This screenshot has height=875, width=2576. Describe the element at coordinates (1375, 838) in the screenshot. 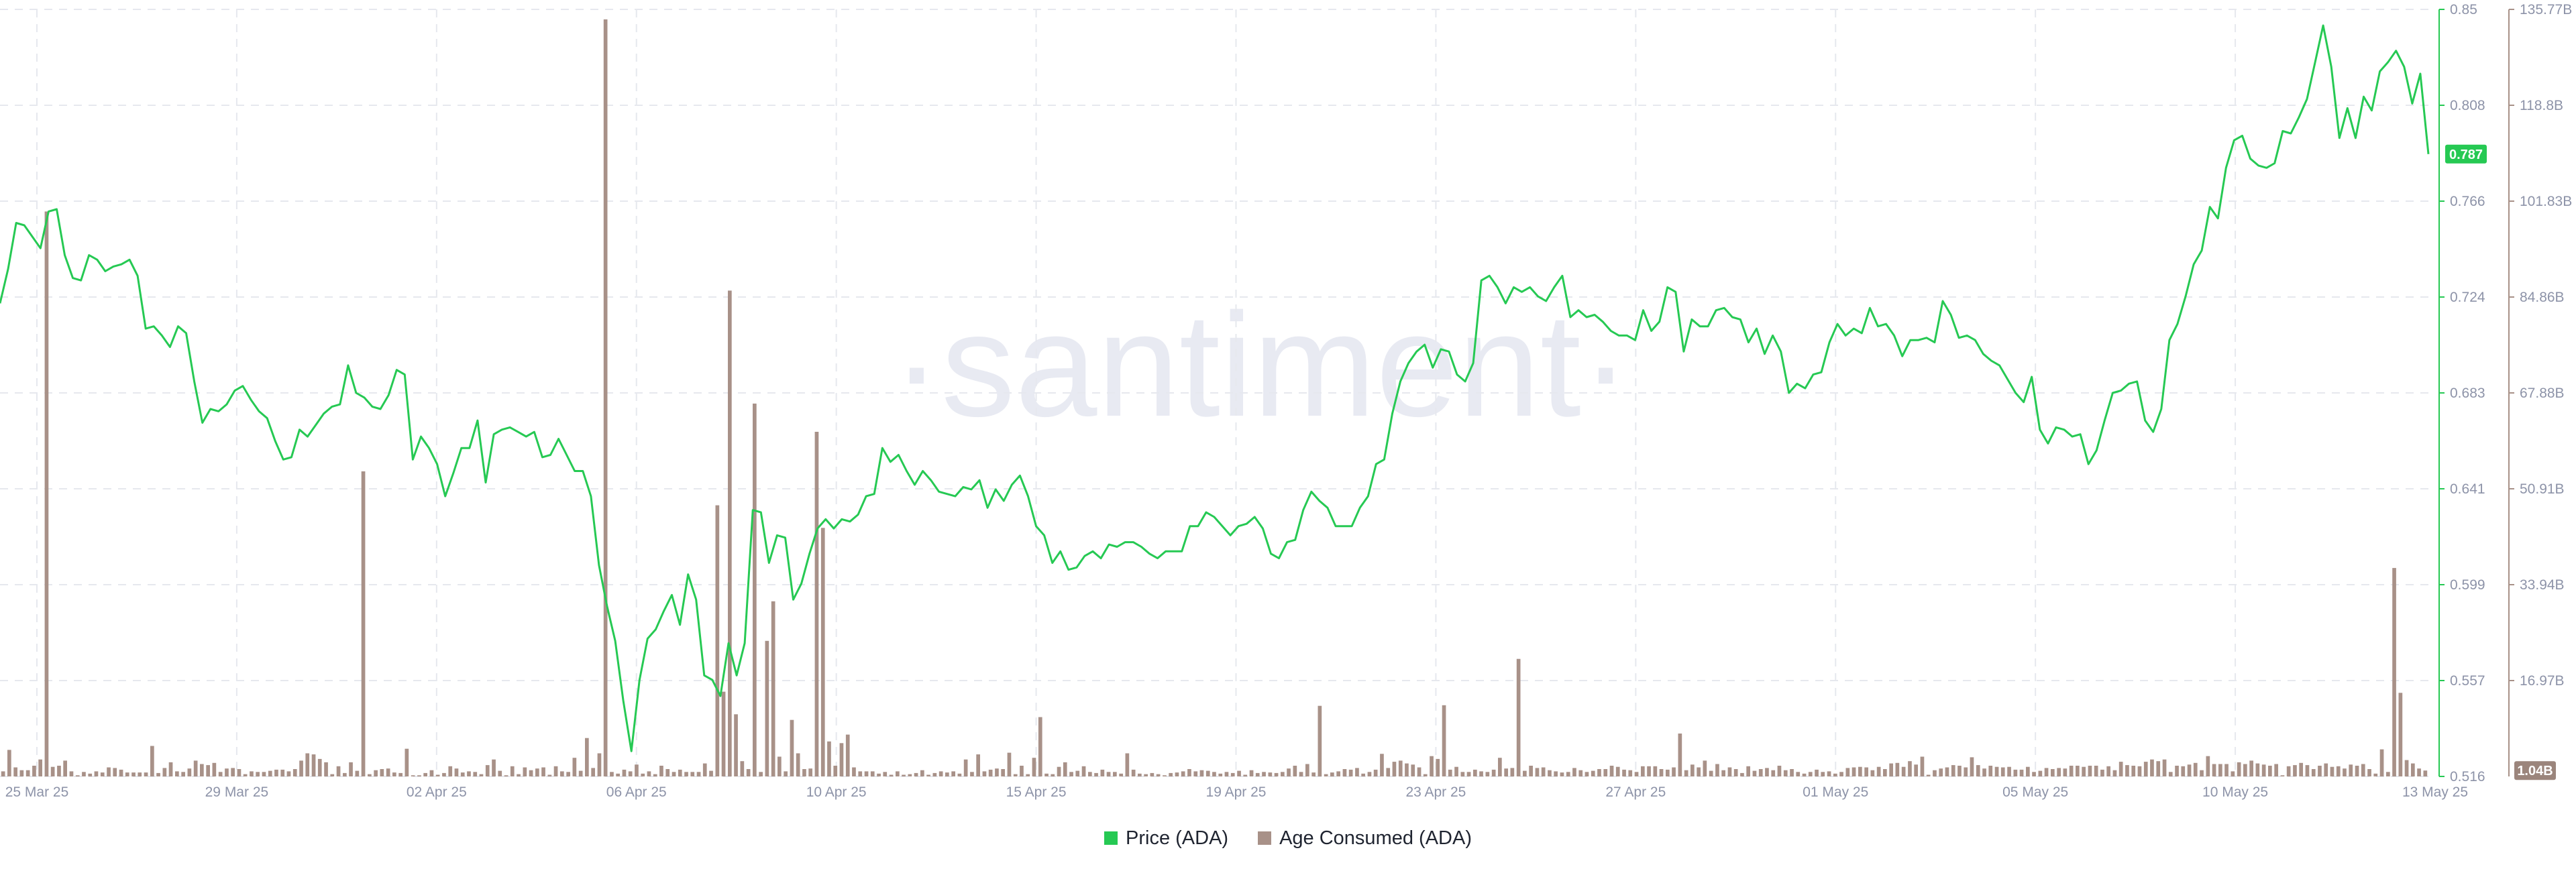

I see `legend-age-label: Age Consumed (ADA)` at that location.